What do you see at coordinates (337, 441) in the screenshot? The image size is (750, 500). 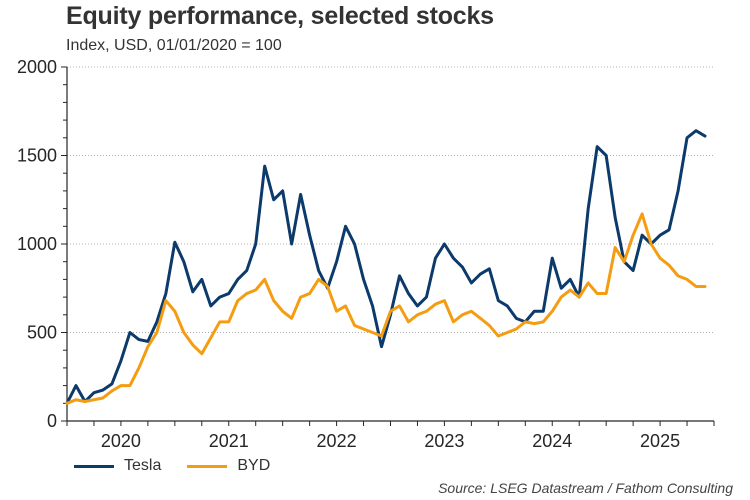 I see `x-tick-label: 2022` at bounding box center [337, 441].